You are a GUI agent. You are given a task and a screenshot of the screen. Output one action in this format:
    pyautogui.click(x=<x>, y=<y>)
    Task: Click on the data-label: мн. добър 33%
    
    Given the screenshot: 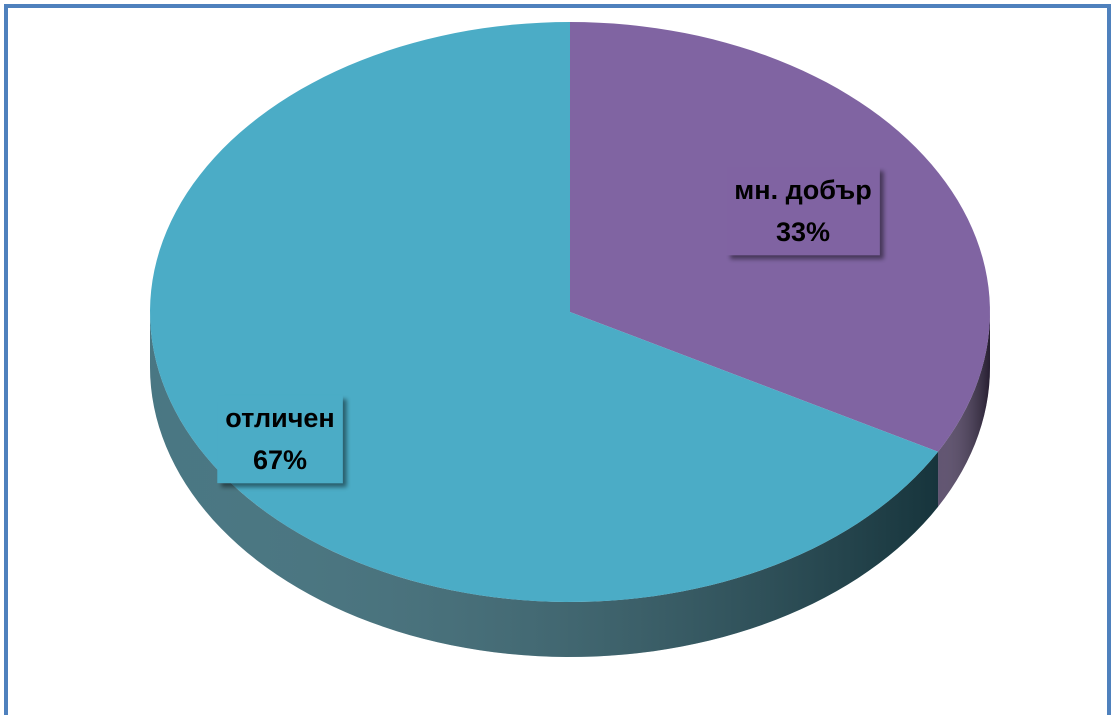 What is the action you would take?
    pyautogui.click(x=803, y=211)
    